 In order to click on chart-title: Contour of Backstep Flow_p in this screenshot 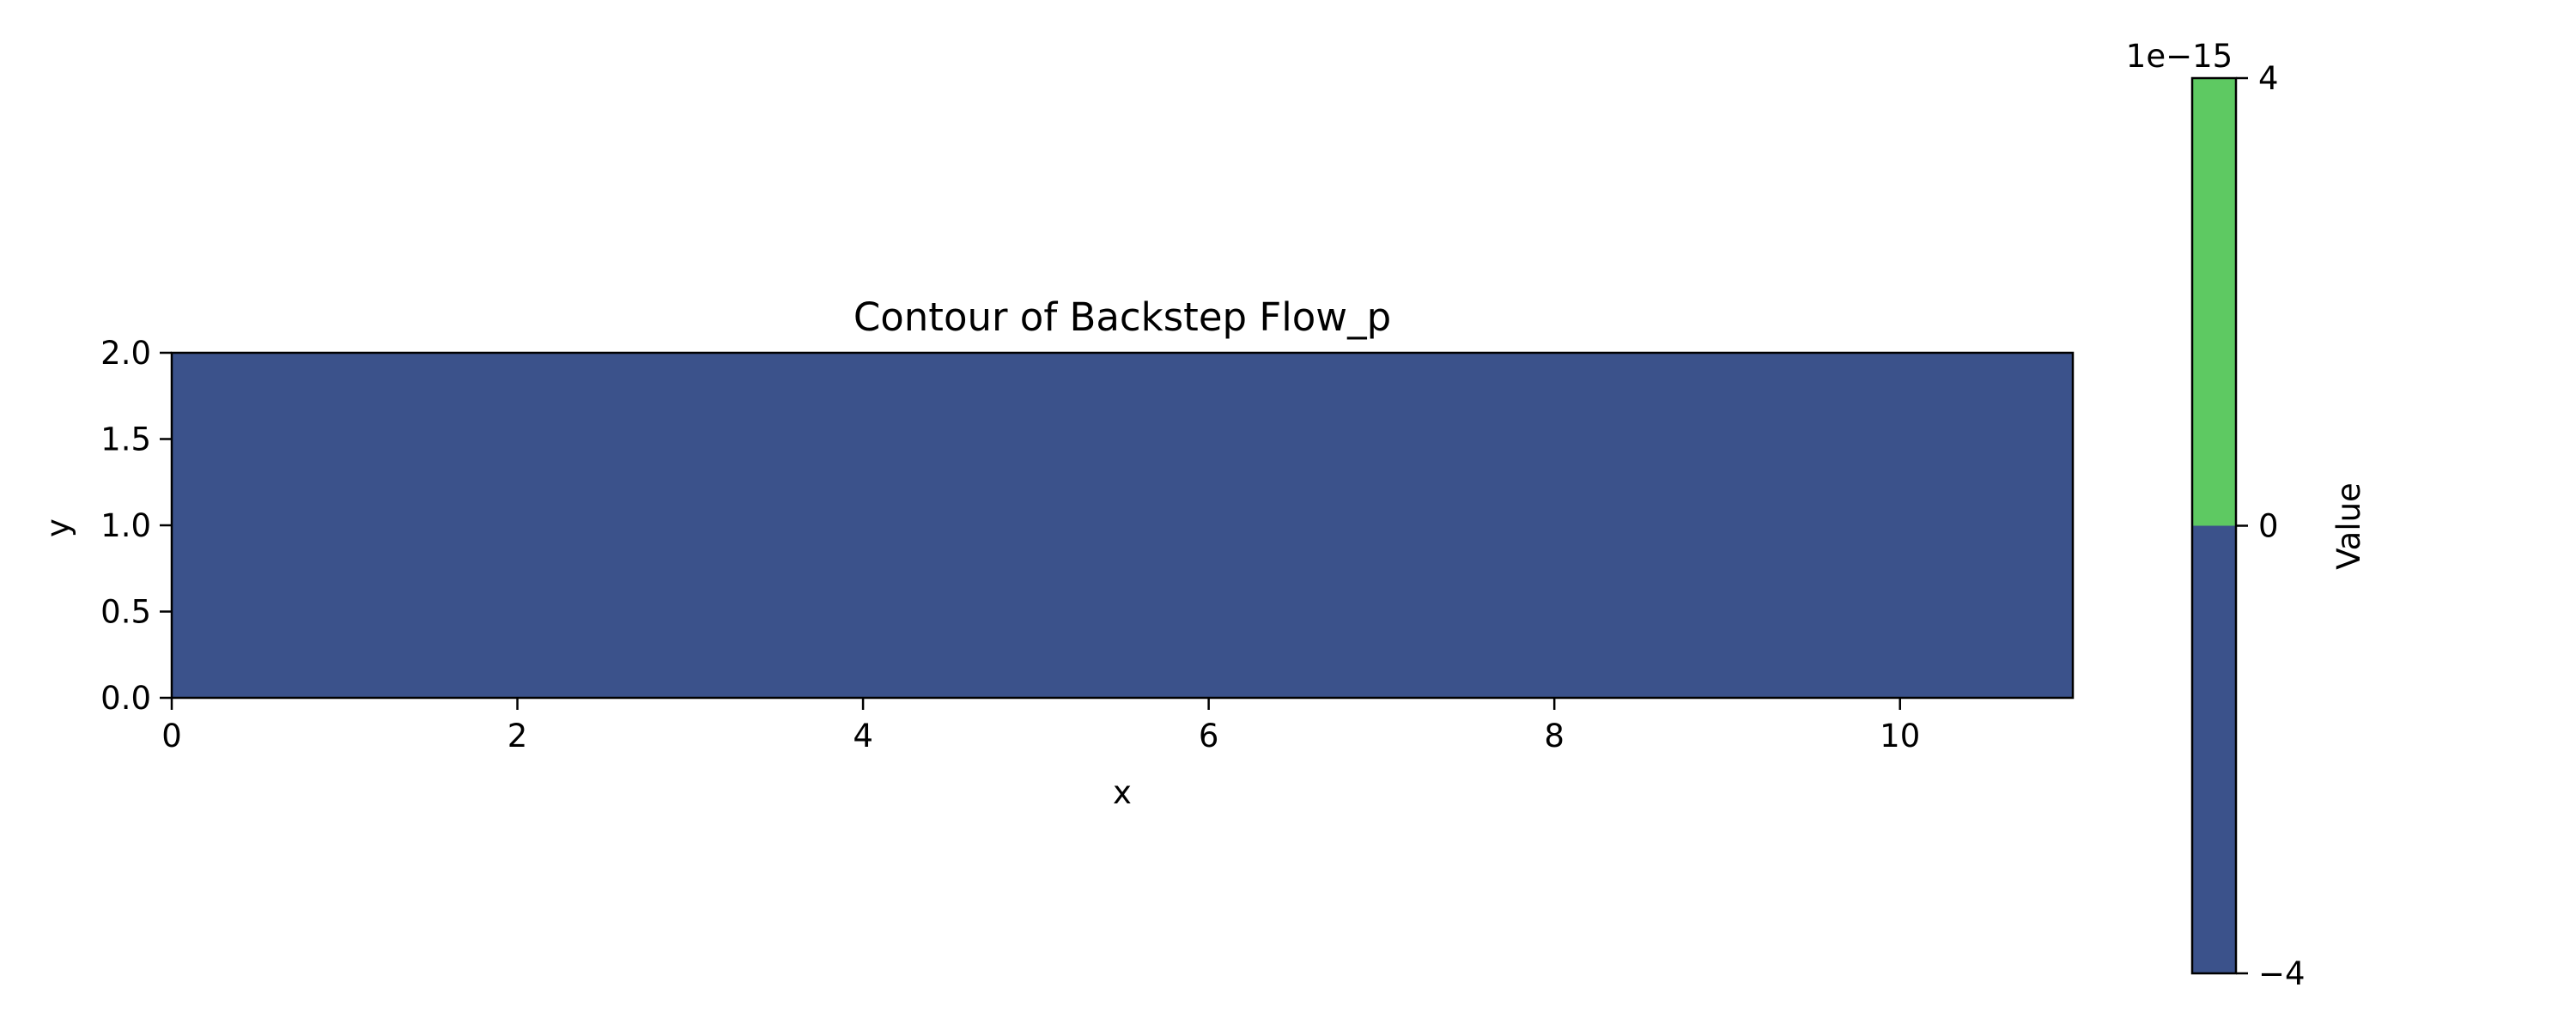, I will do `click(1122, 317)`.